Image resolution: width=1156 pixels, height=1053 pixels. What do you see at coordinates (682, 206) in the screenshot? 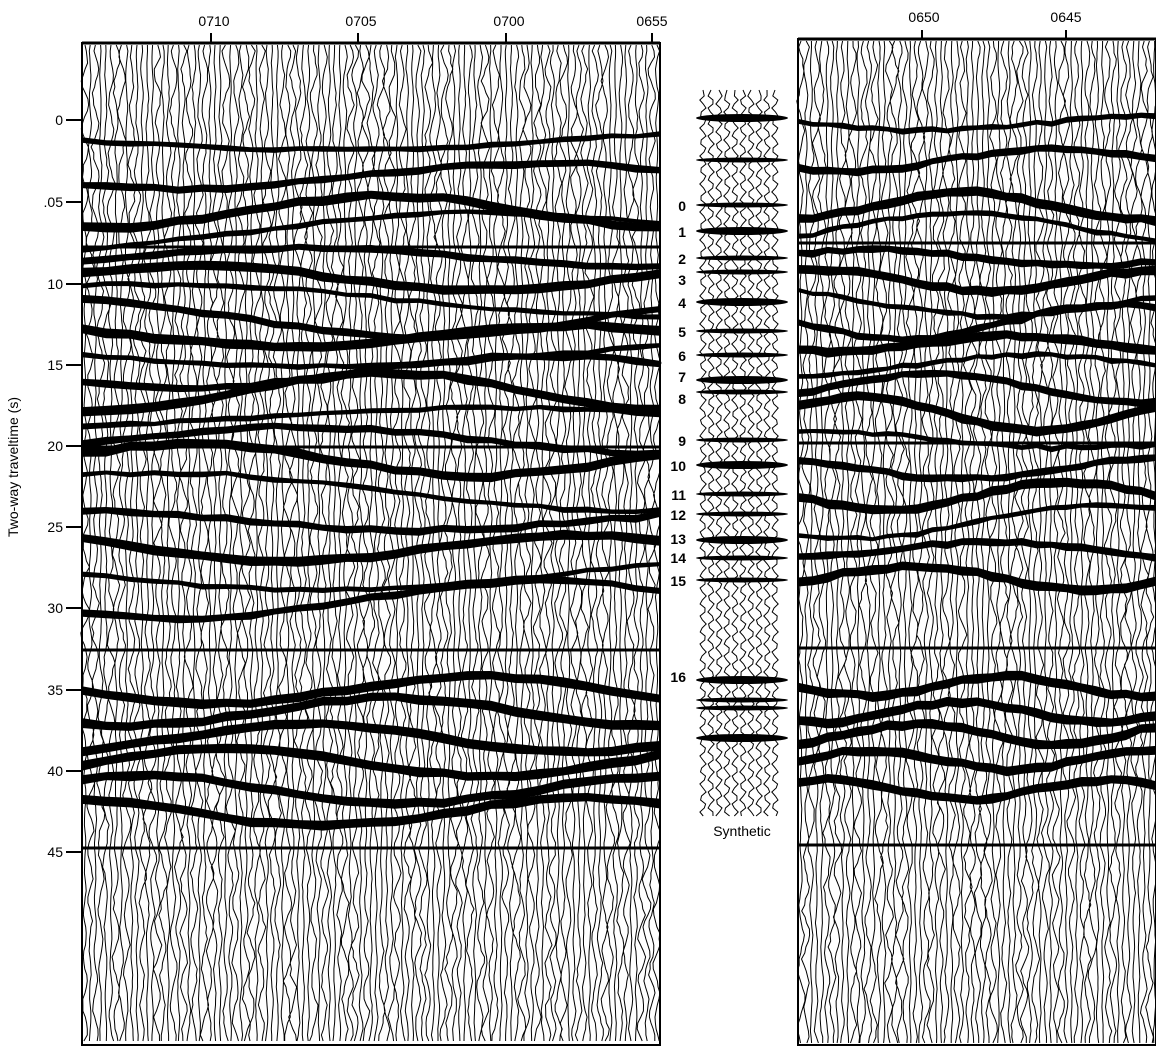
I see `horizon-label: 0` at bounding box center [682, 206].